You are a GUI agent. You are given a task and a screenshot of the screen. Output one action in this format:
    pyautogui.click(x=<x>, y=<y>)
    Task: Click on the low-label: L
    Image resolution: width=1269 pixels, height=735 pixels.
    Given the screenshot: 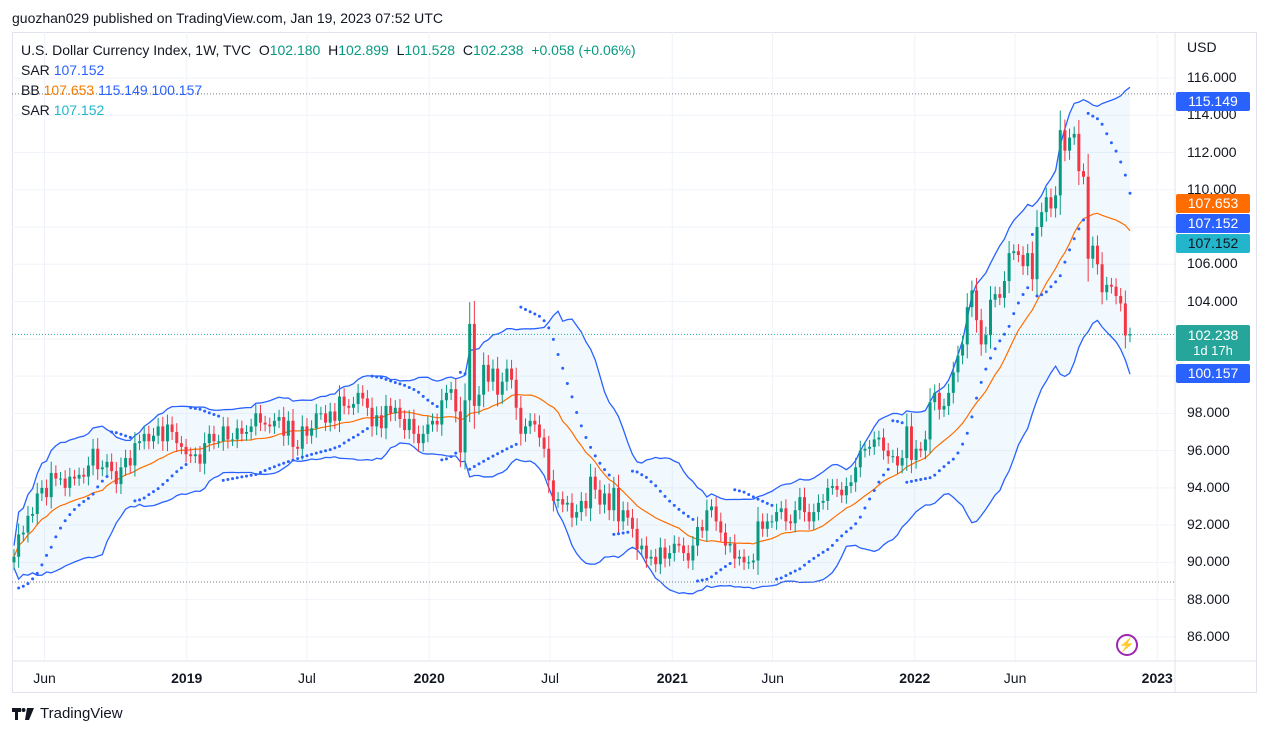 What is the action you would take?
    pyautogui.click(x=400, y=50)
    